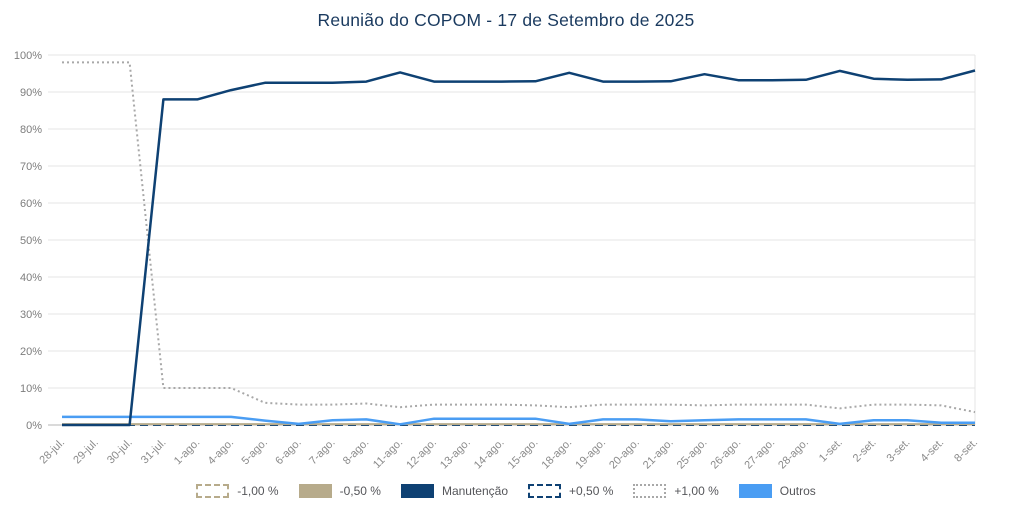  I want to click on x-axis-label: 11-ago., so click(388, 454).